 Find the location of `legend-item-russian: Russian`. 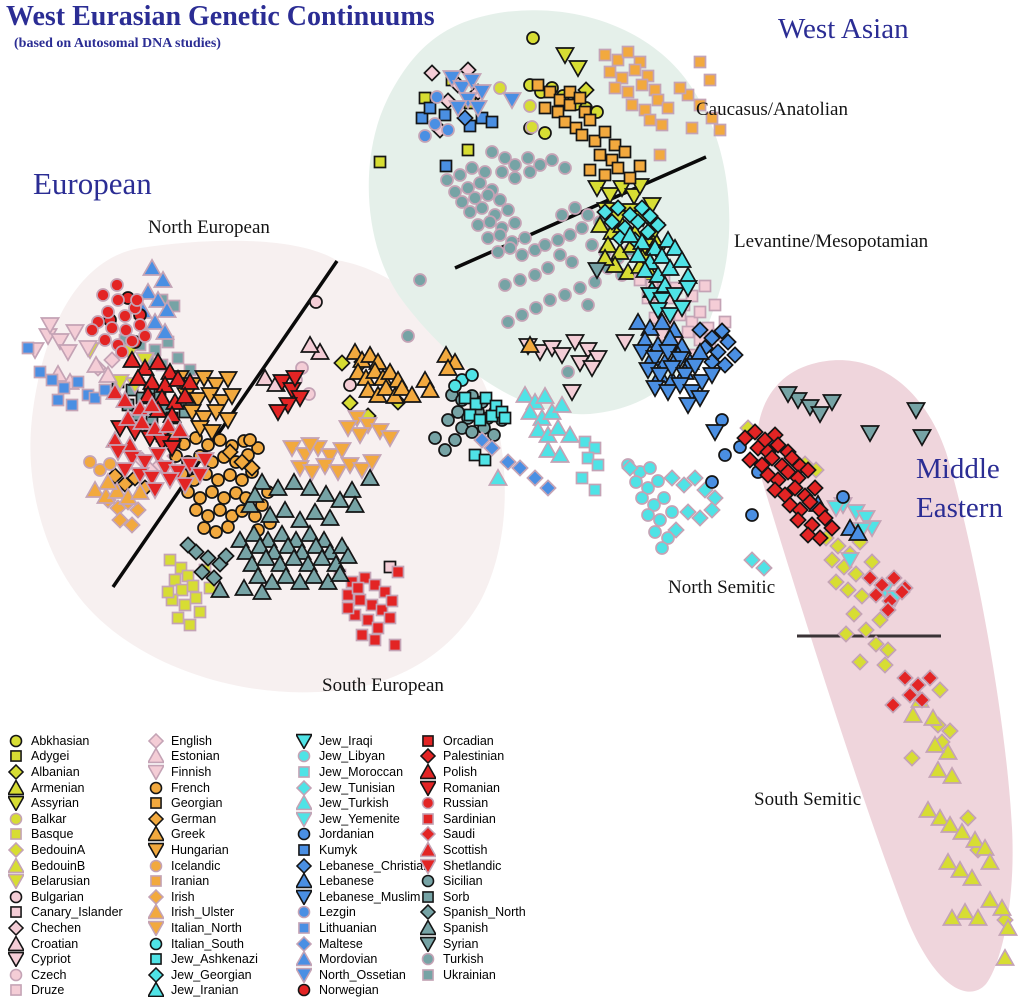

legend-item-russian: Russian is located at coordinates (473, 803).